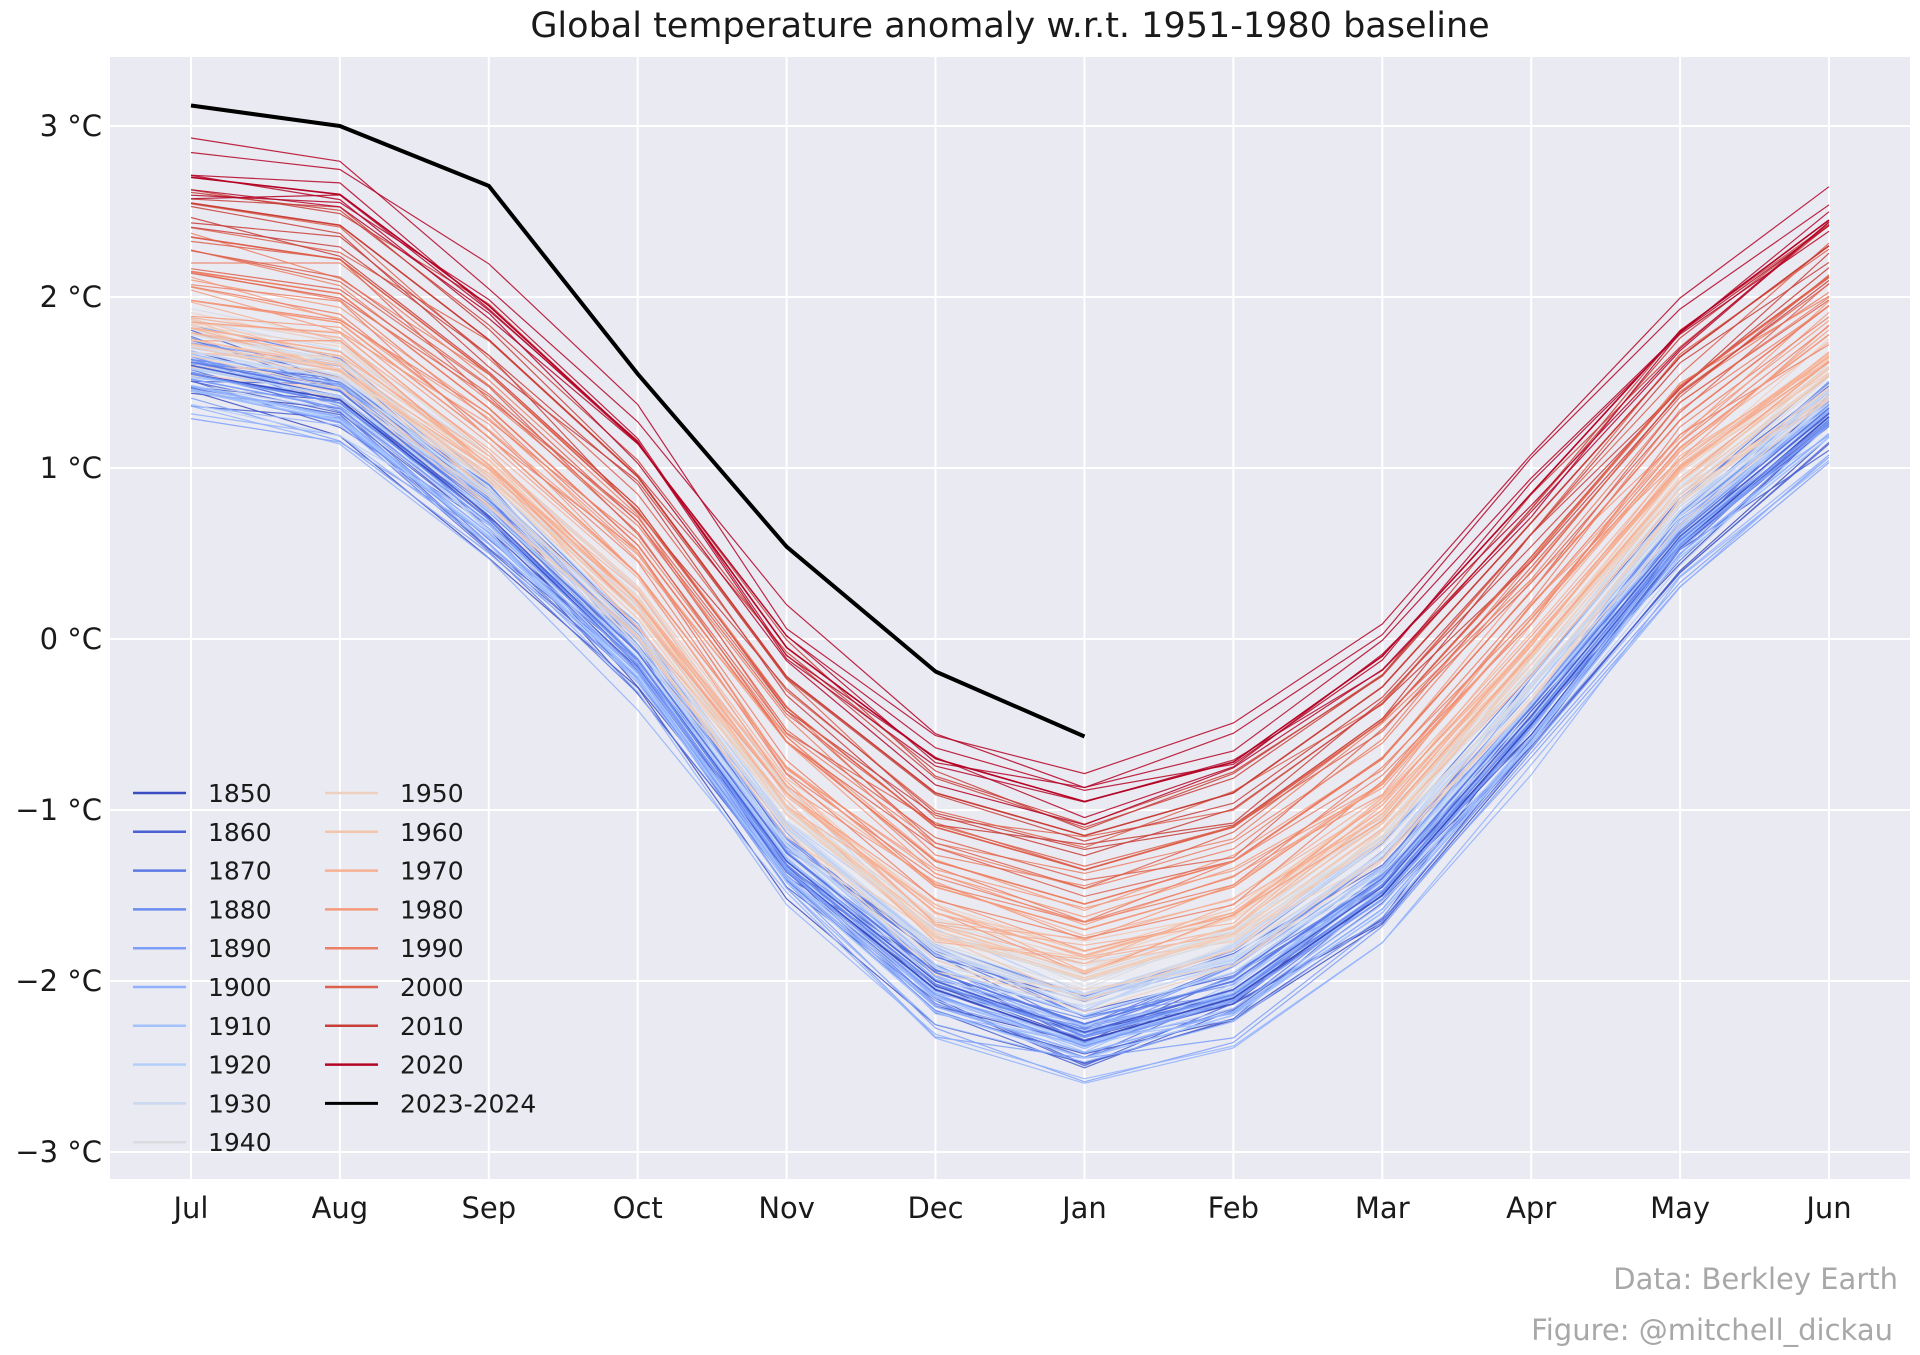 The image size is (1920, 1355). I want to click on x-tick-label: Nov, so click(786, 1208).